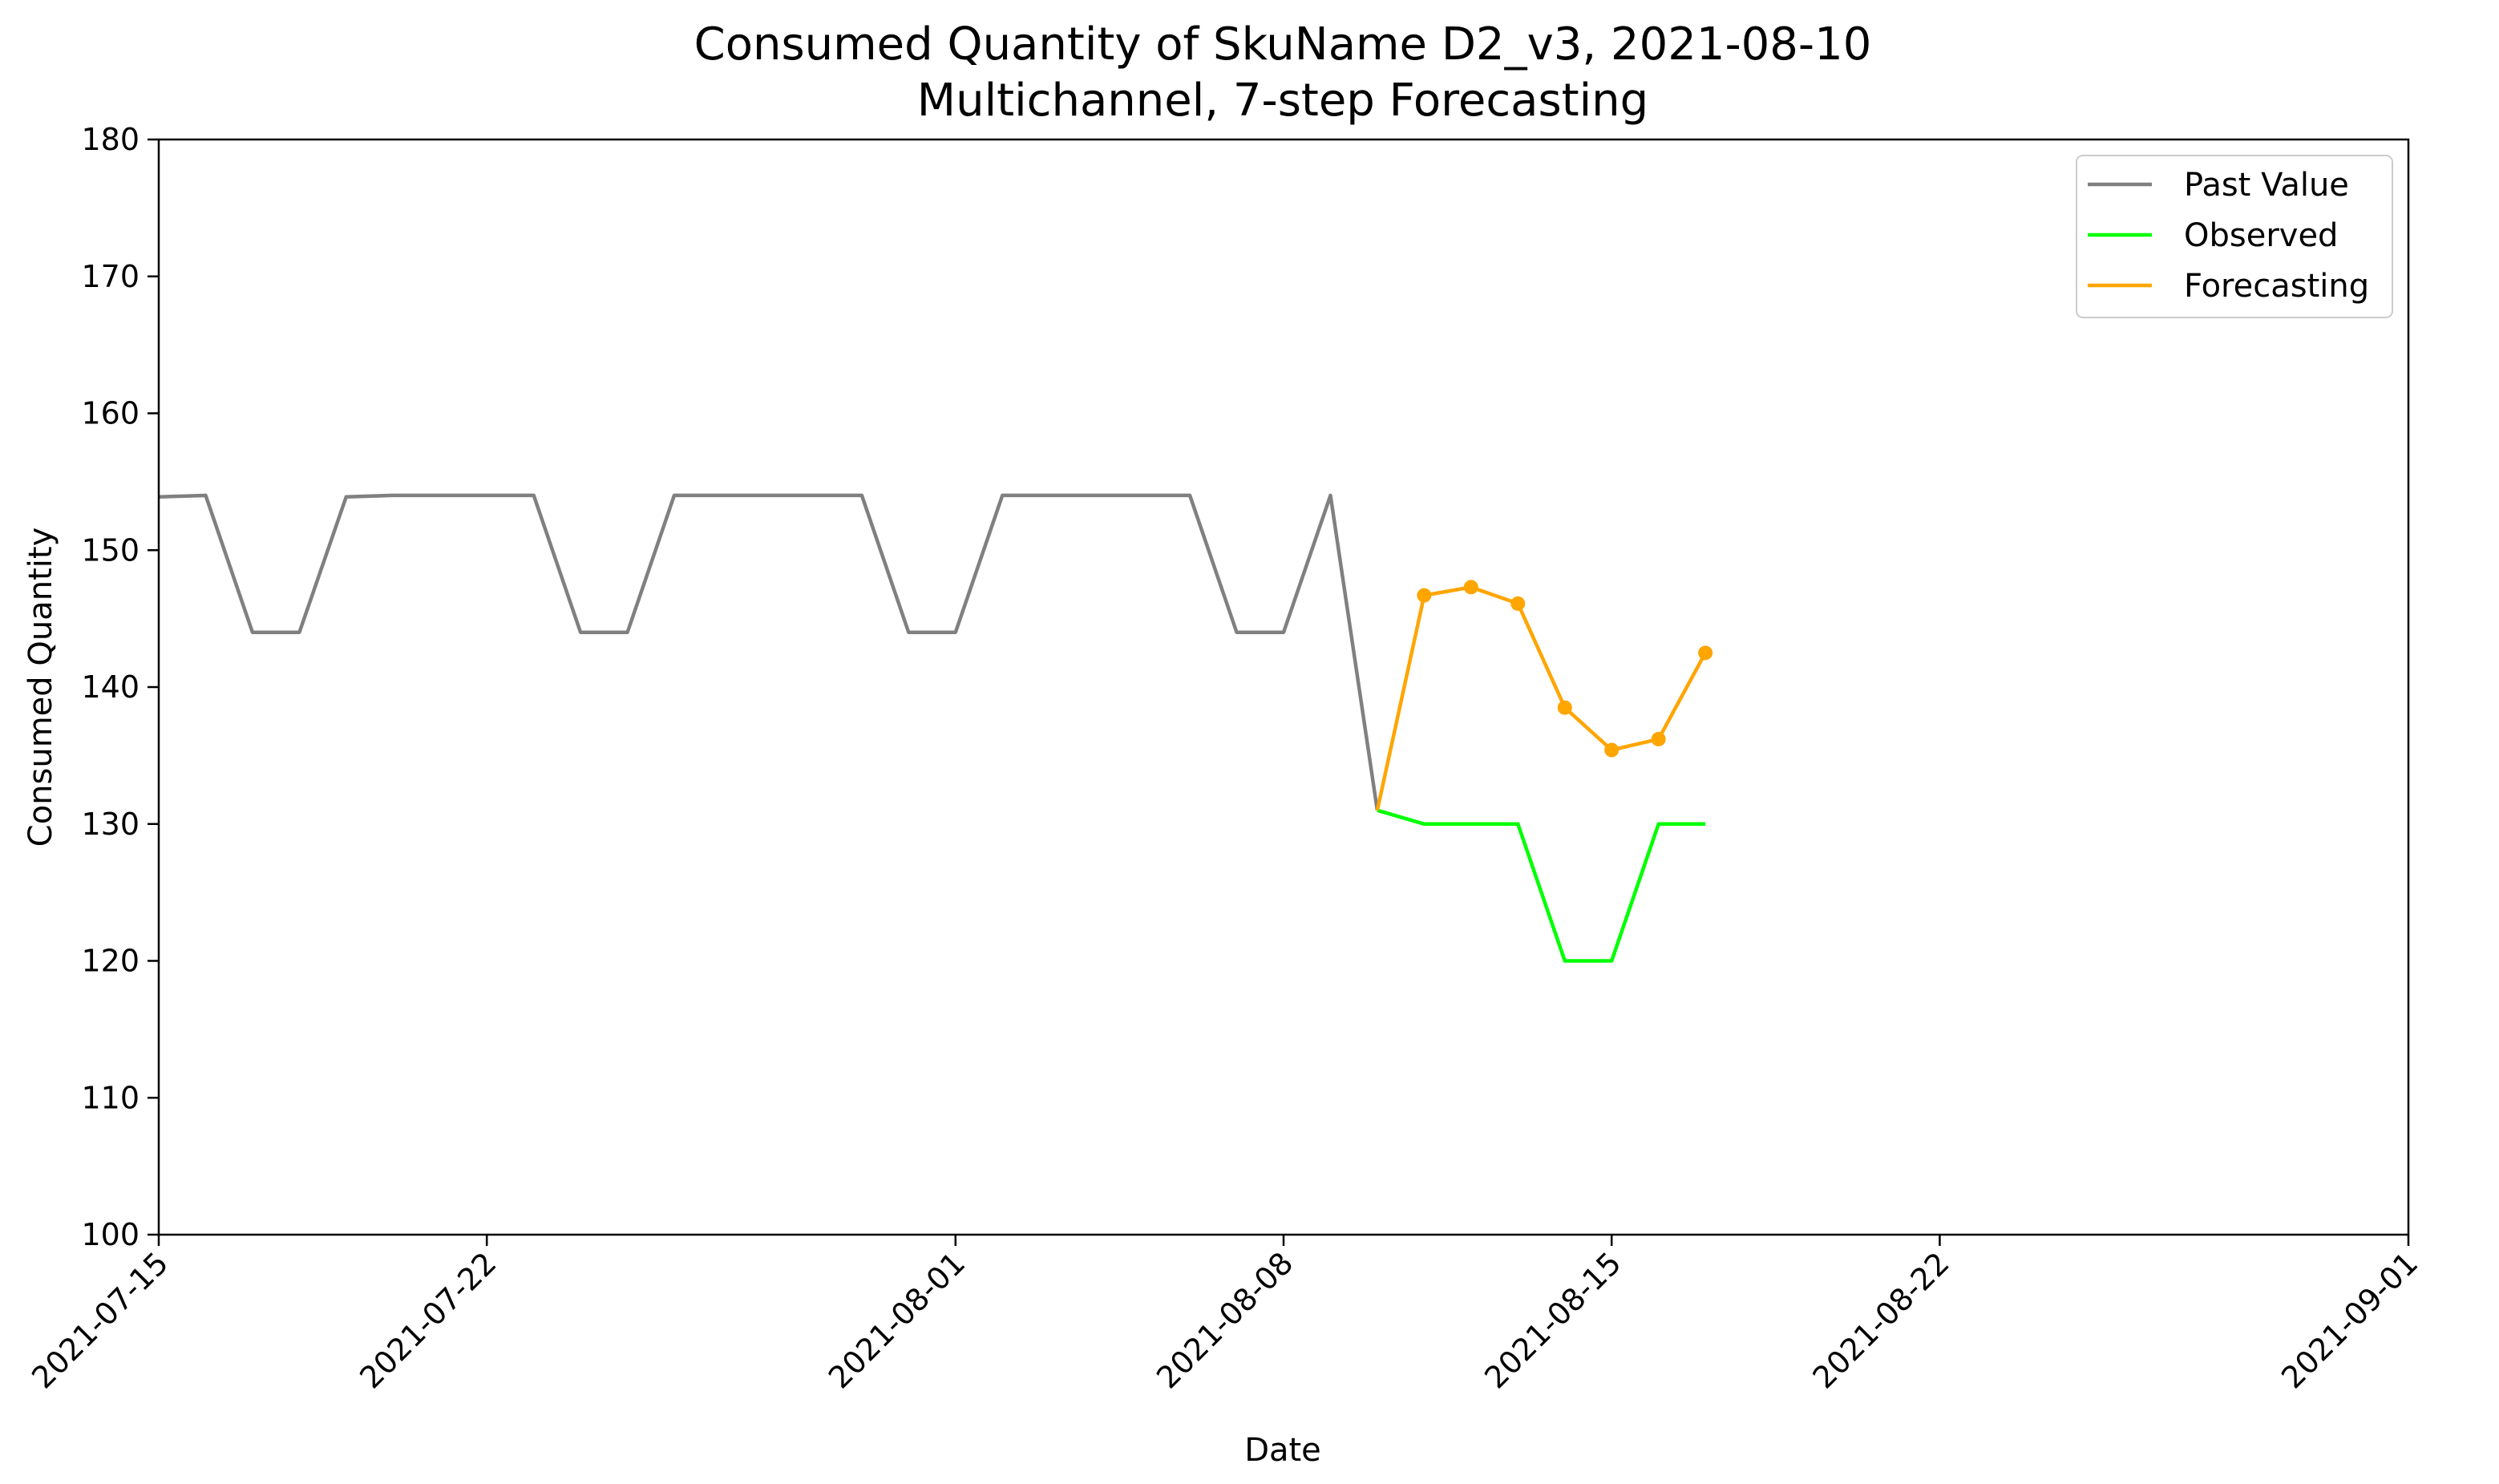 This screenshot has width=2499, height=1484. I want to click on legend-label-observed: Observed, so click(2261, 235).